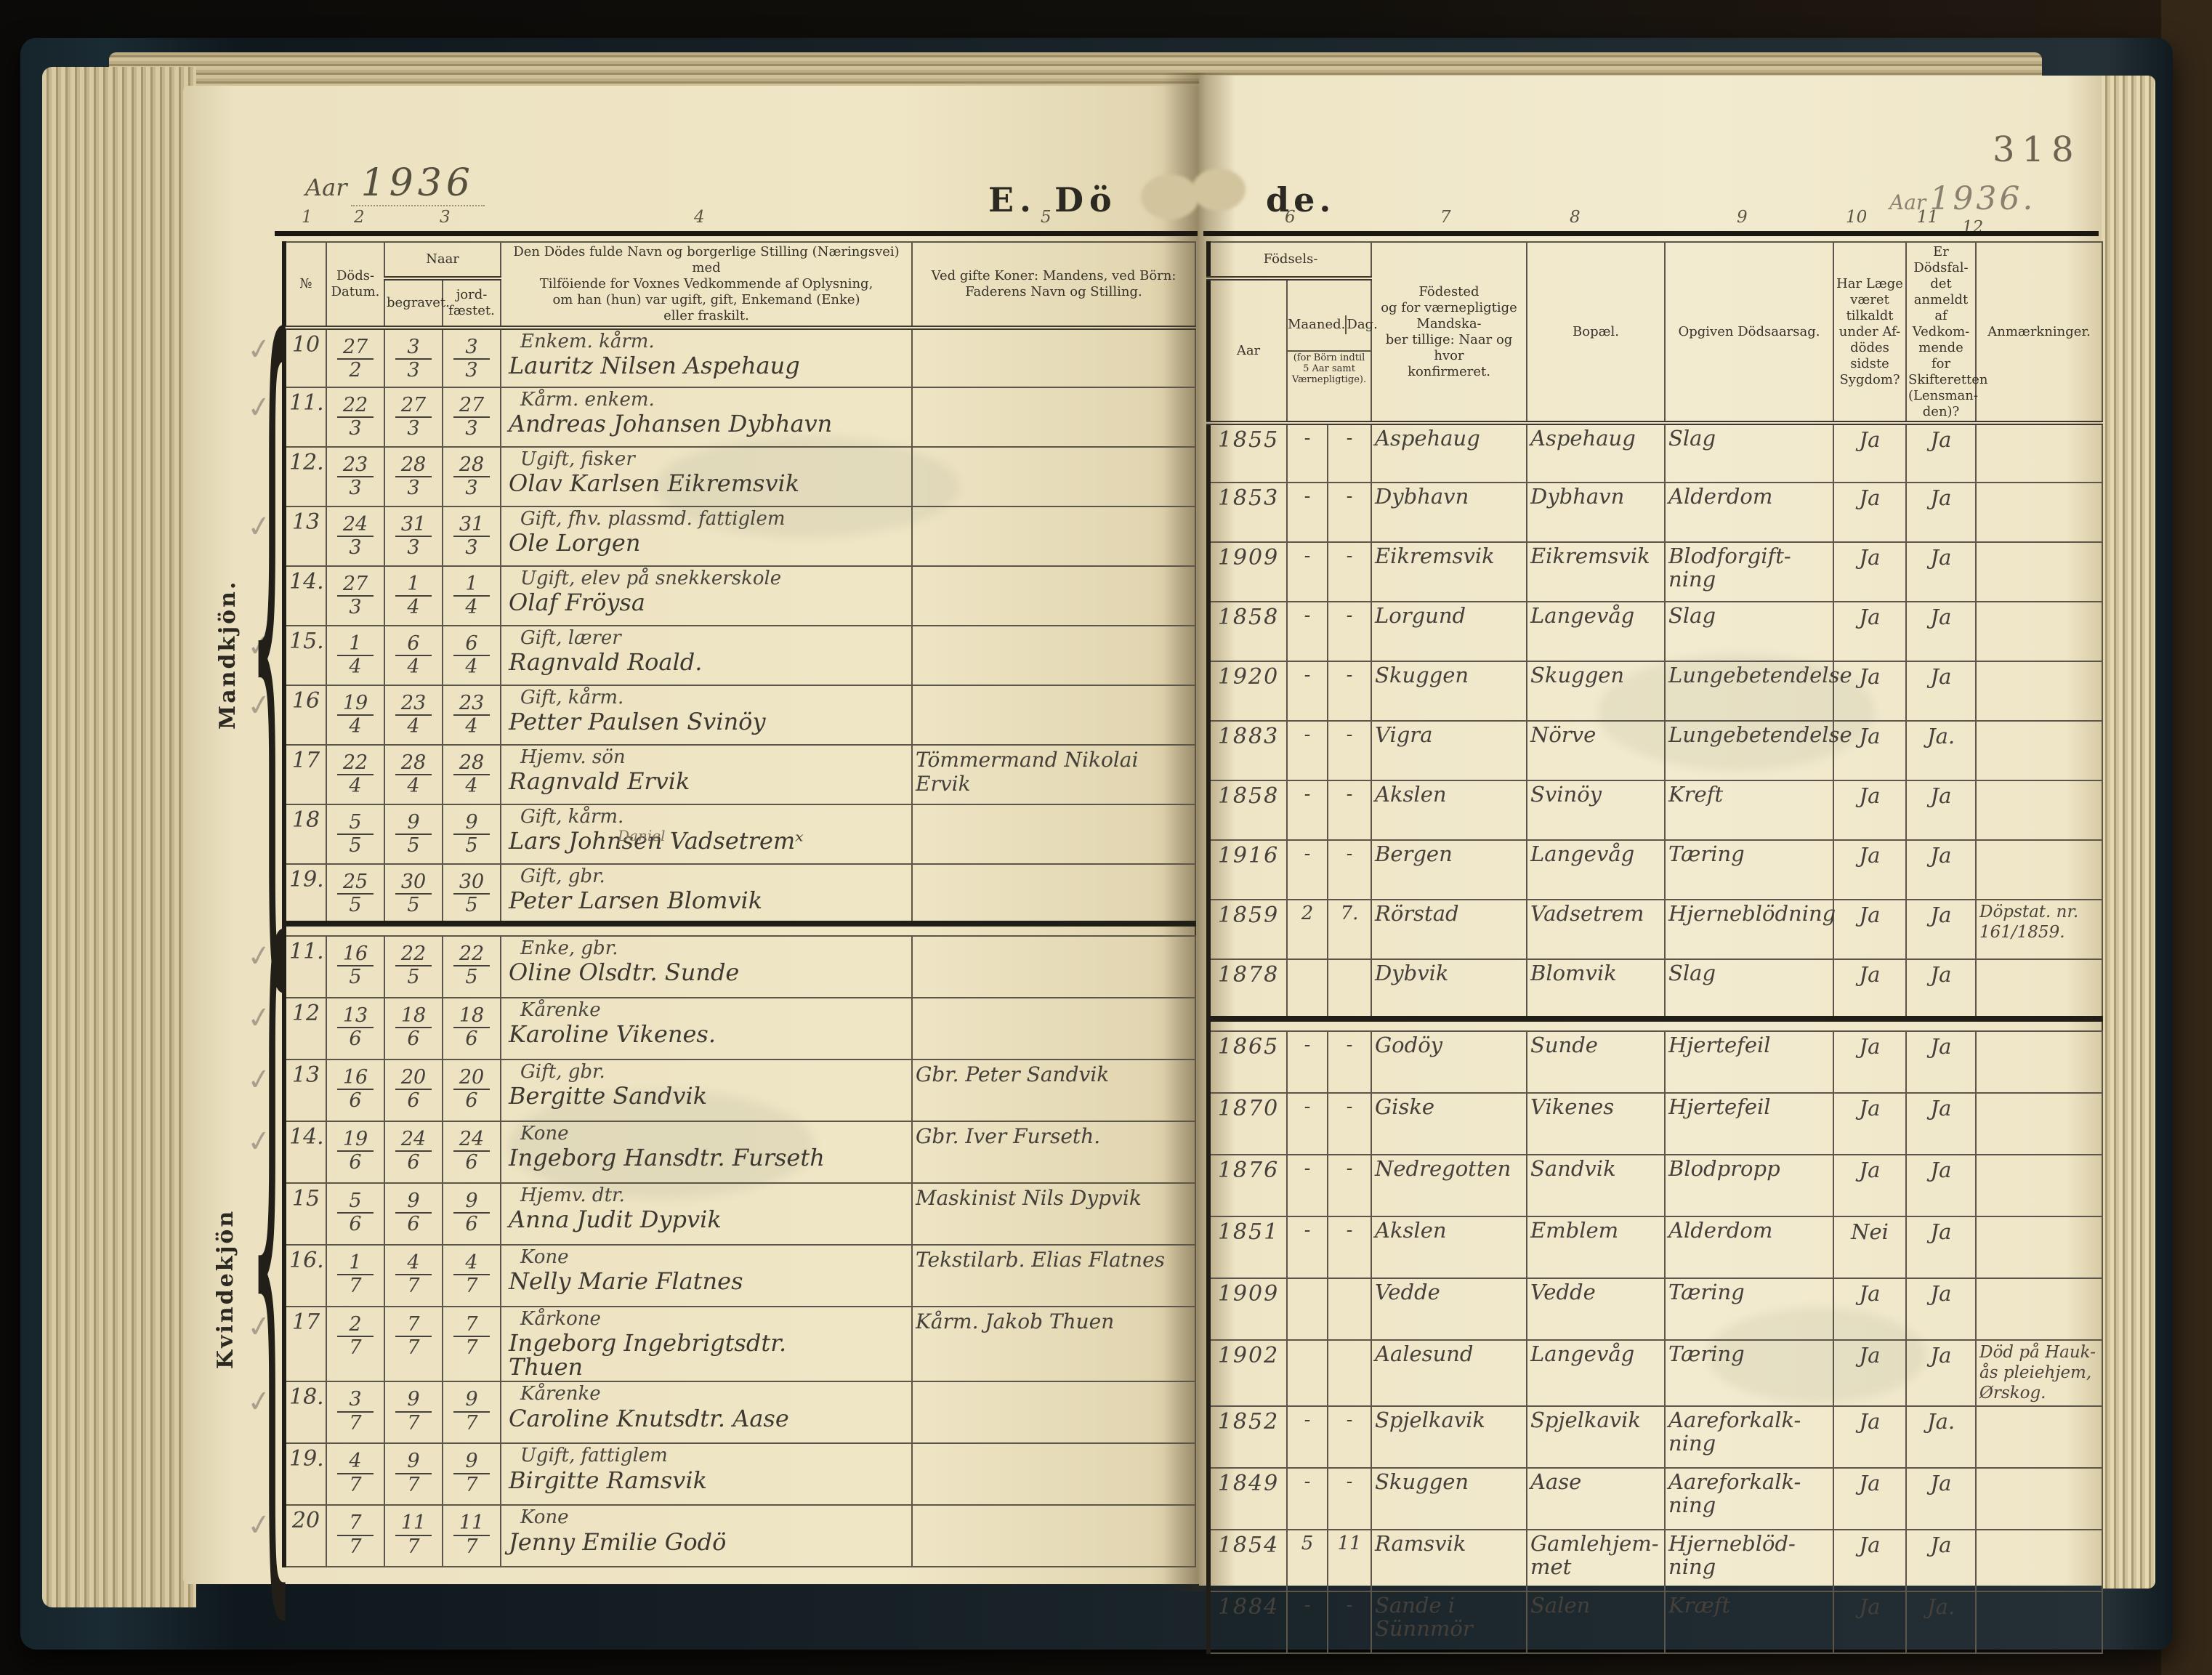  What do you see at coordinates (1656, 1248) in the screenshot?
I see `register-row-right: 1851- - Akslen Emblem Alderdom Nei Ja` at bounding box center [1656, 1248].